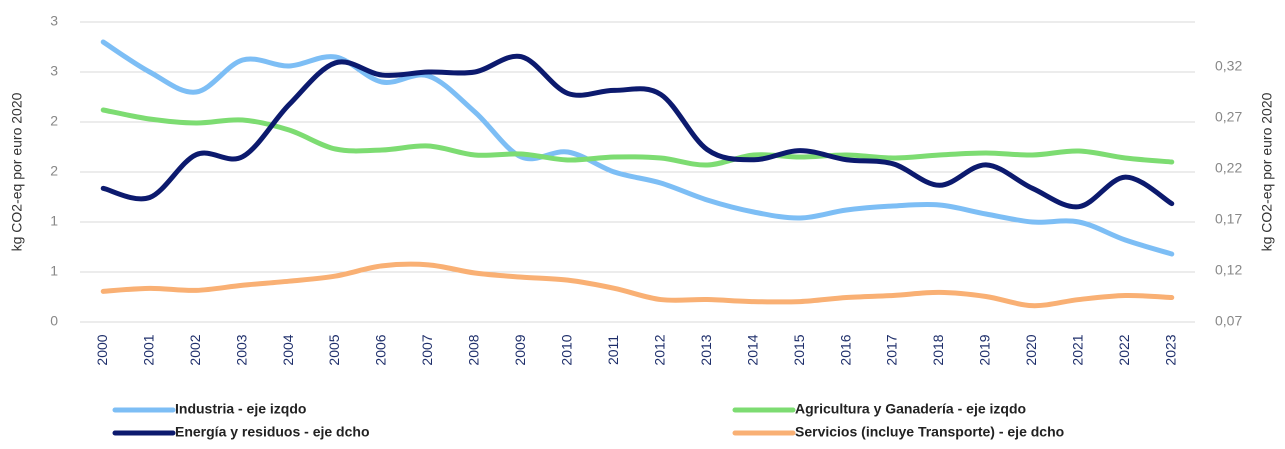  What do you see at coordinates (102, 349) in the screenshot?
I see `x-tick-label: 2000` at bounding box center [102, 349].